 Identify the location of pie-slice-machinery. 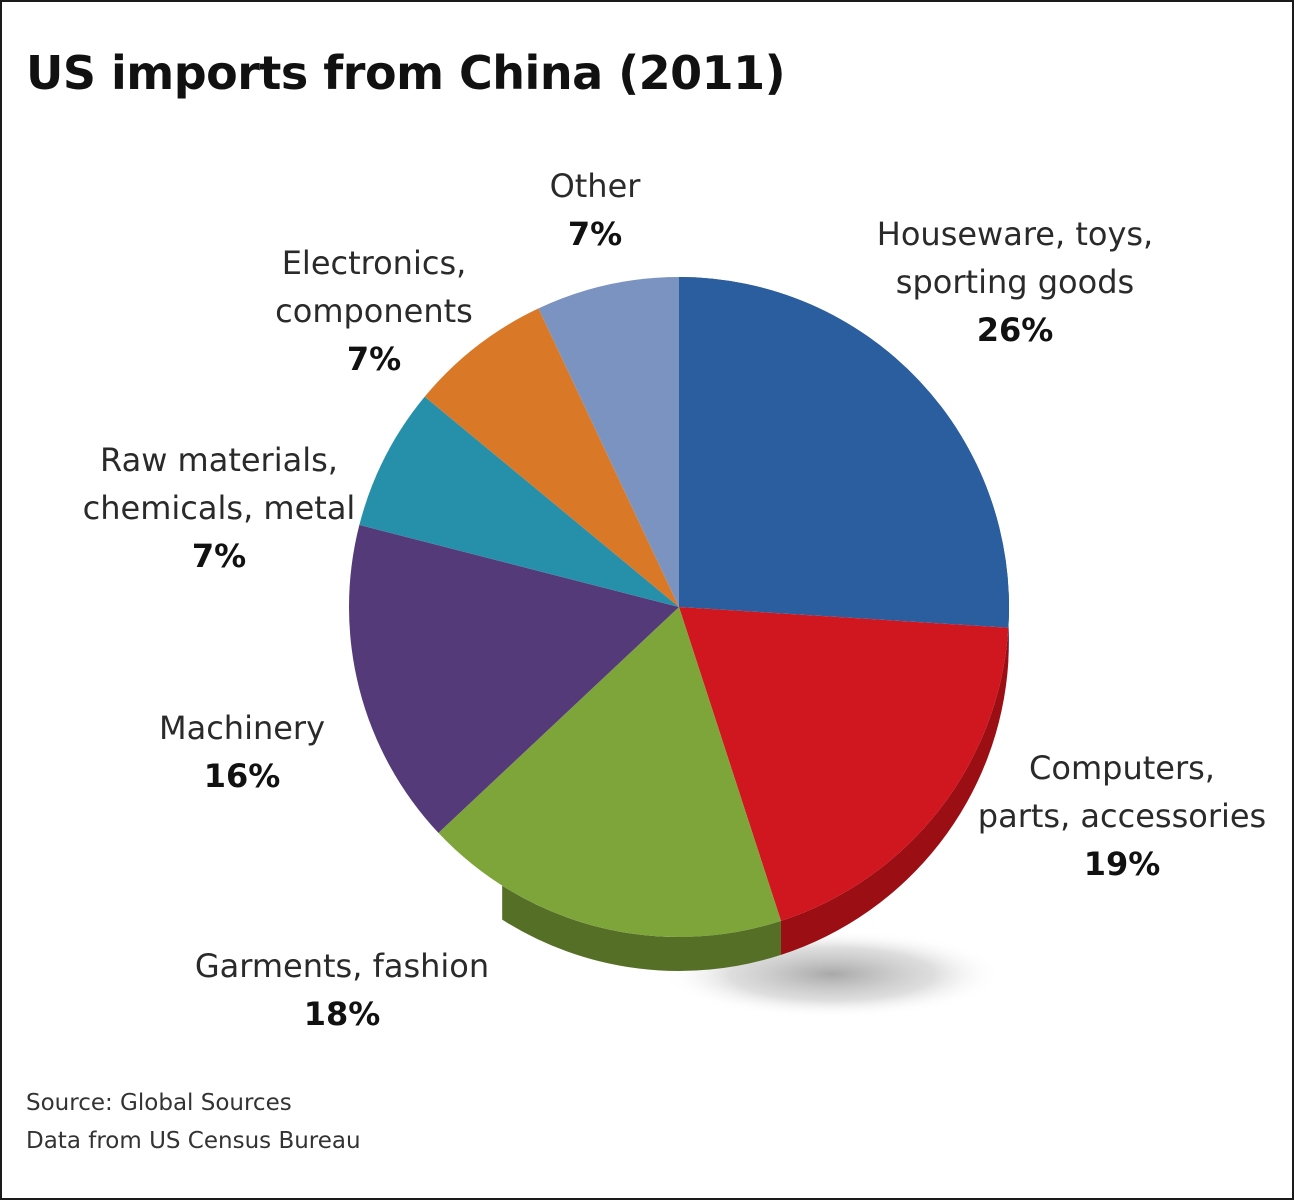
(513, 678).